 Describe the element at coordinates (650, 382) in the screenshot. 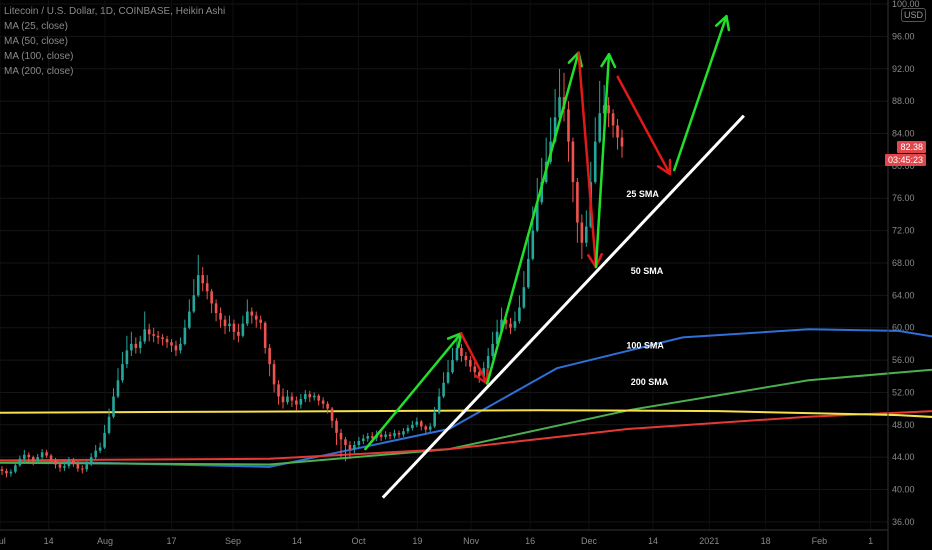

I see `sma-label: 200 SMA` at that location.